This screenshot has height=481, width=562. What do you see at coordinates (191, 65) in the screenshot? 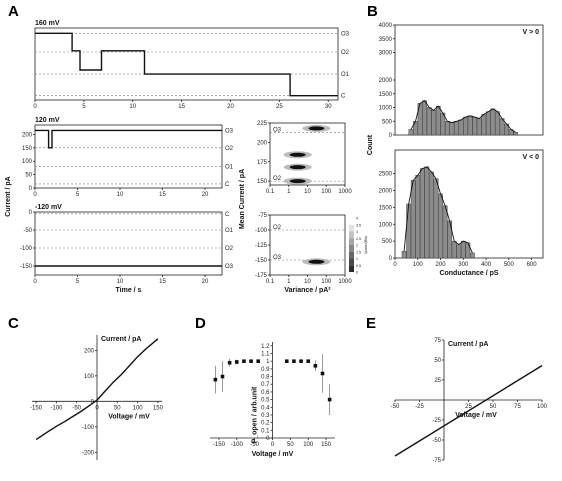
I see `chart-a-160mv-trace: O3 O2 O1 C 0 5 10 15 20 25 30 160 mV` at bounding box center [191, 65].